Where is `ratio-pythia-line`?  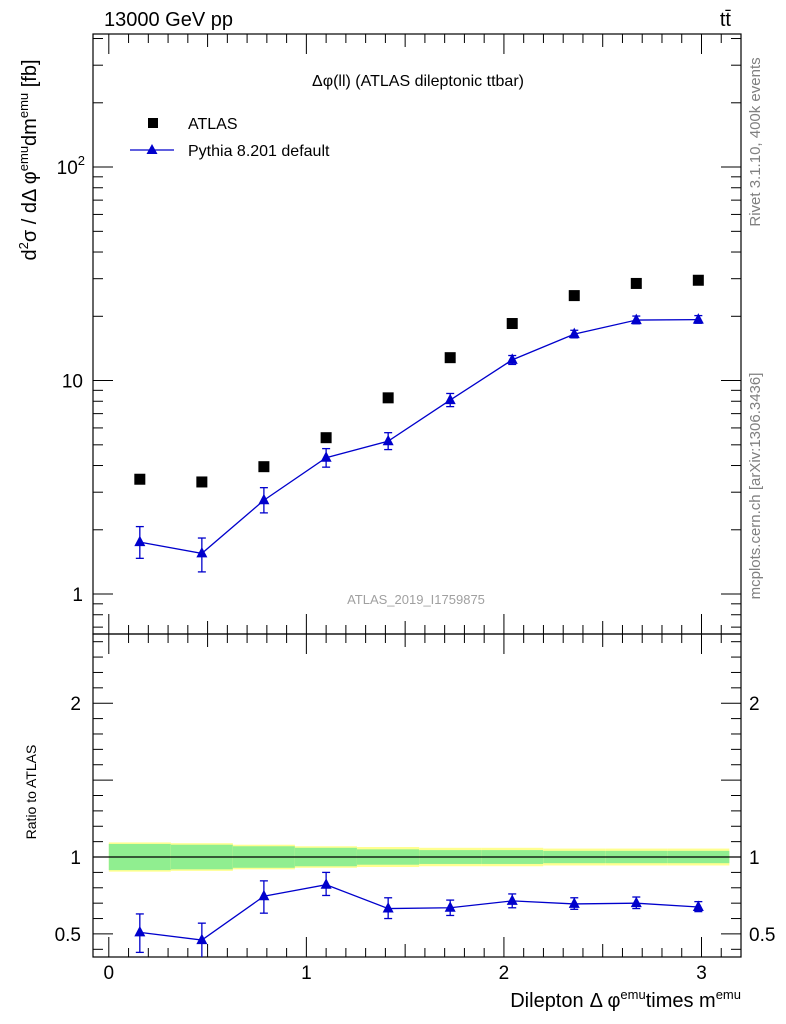
ratio-pythia-line is located at coordinates (419, 912).